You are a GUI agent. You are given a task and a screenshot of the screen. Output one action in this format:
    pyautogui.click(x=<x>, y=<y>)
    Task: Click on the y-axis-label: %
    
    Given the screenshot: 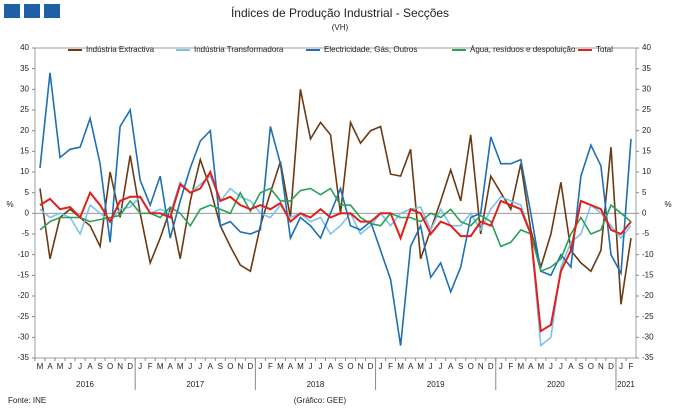 What is the action you would take?
    pyautogui.click(x=9, y=204)
    